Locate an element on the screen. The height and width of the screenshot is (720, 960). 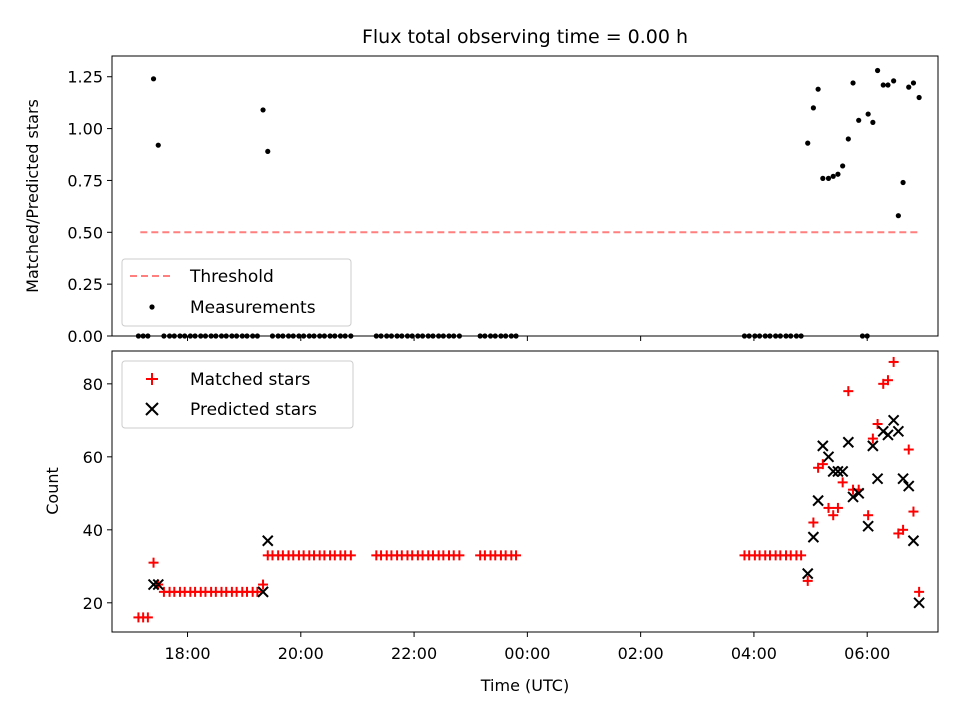
bottom-y-axis-label: Count is located at coordinates (52, 491).